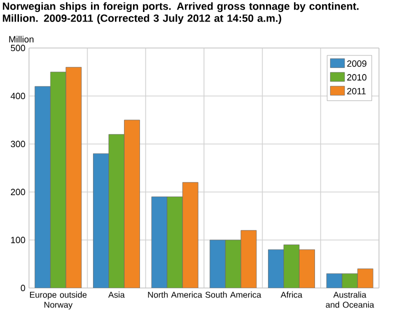  I want to click on legend-label: 2010, so click(356, 77).